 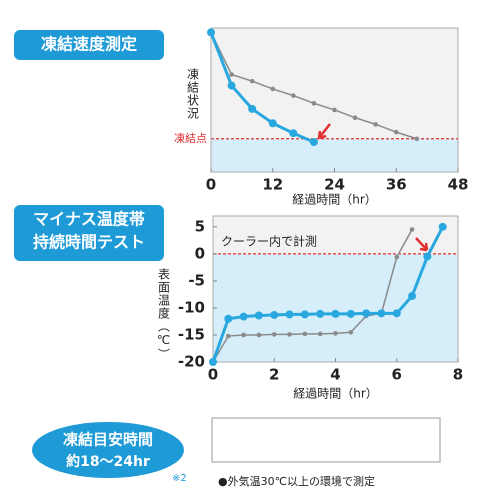 I want to click on badge-title: 凍結目安時間, so click(x=108, y=440).